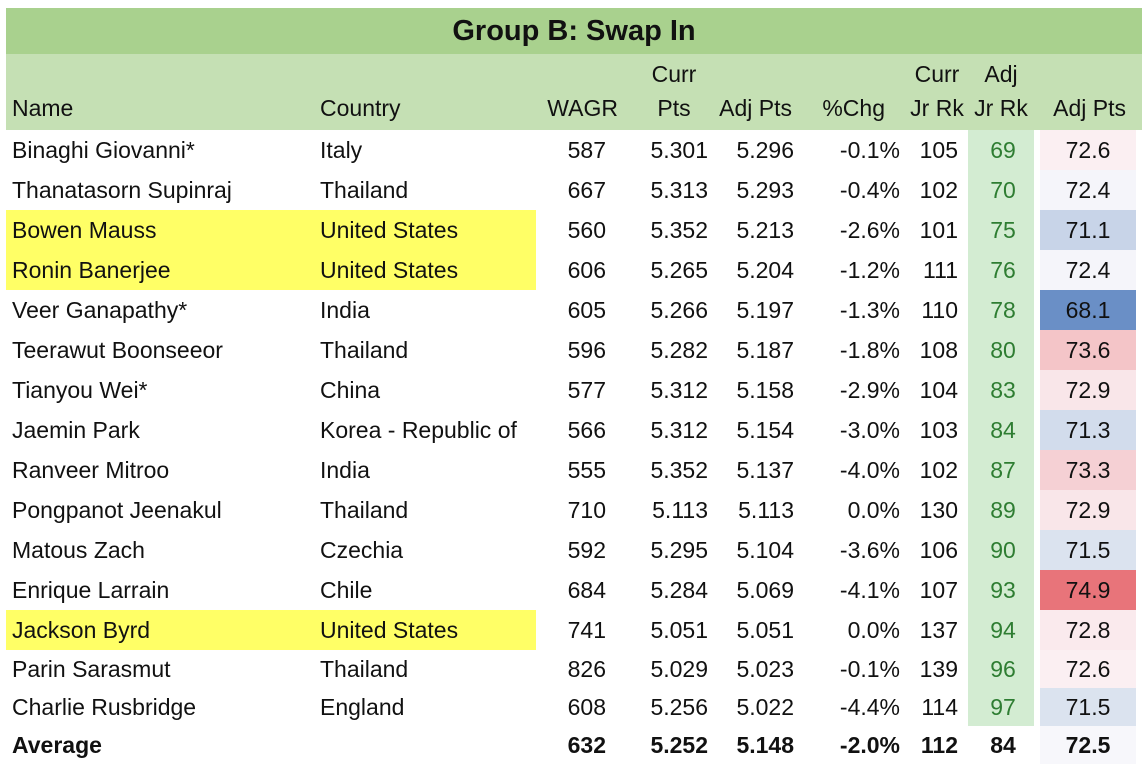 The height and width of the screenshot is (770, 1148). Describe the element at coordinates (117, 349) in the screenshot. I see `cell-name: Teerawut Boonseeor` at that location.